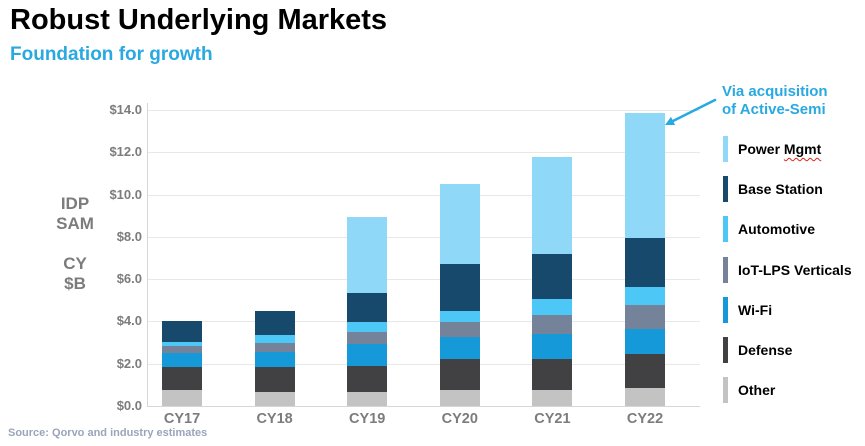 The height and width of the screenshot is (446, 865). I want to click on x-tick-label-CY22: CY22, so click(645, 419).